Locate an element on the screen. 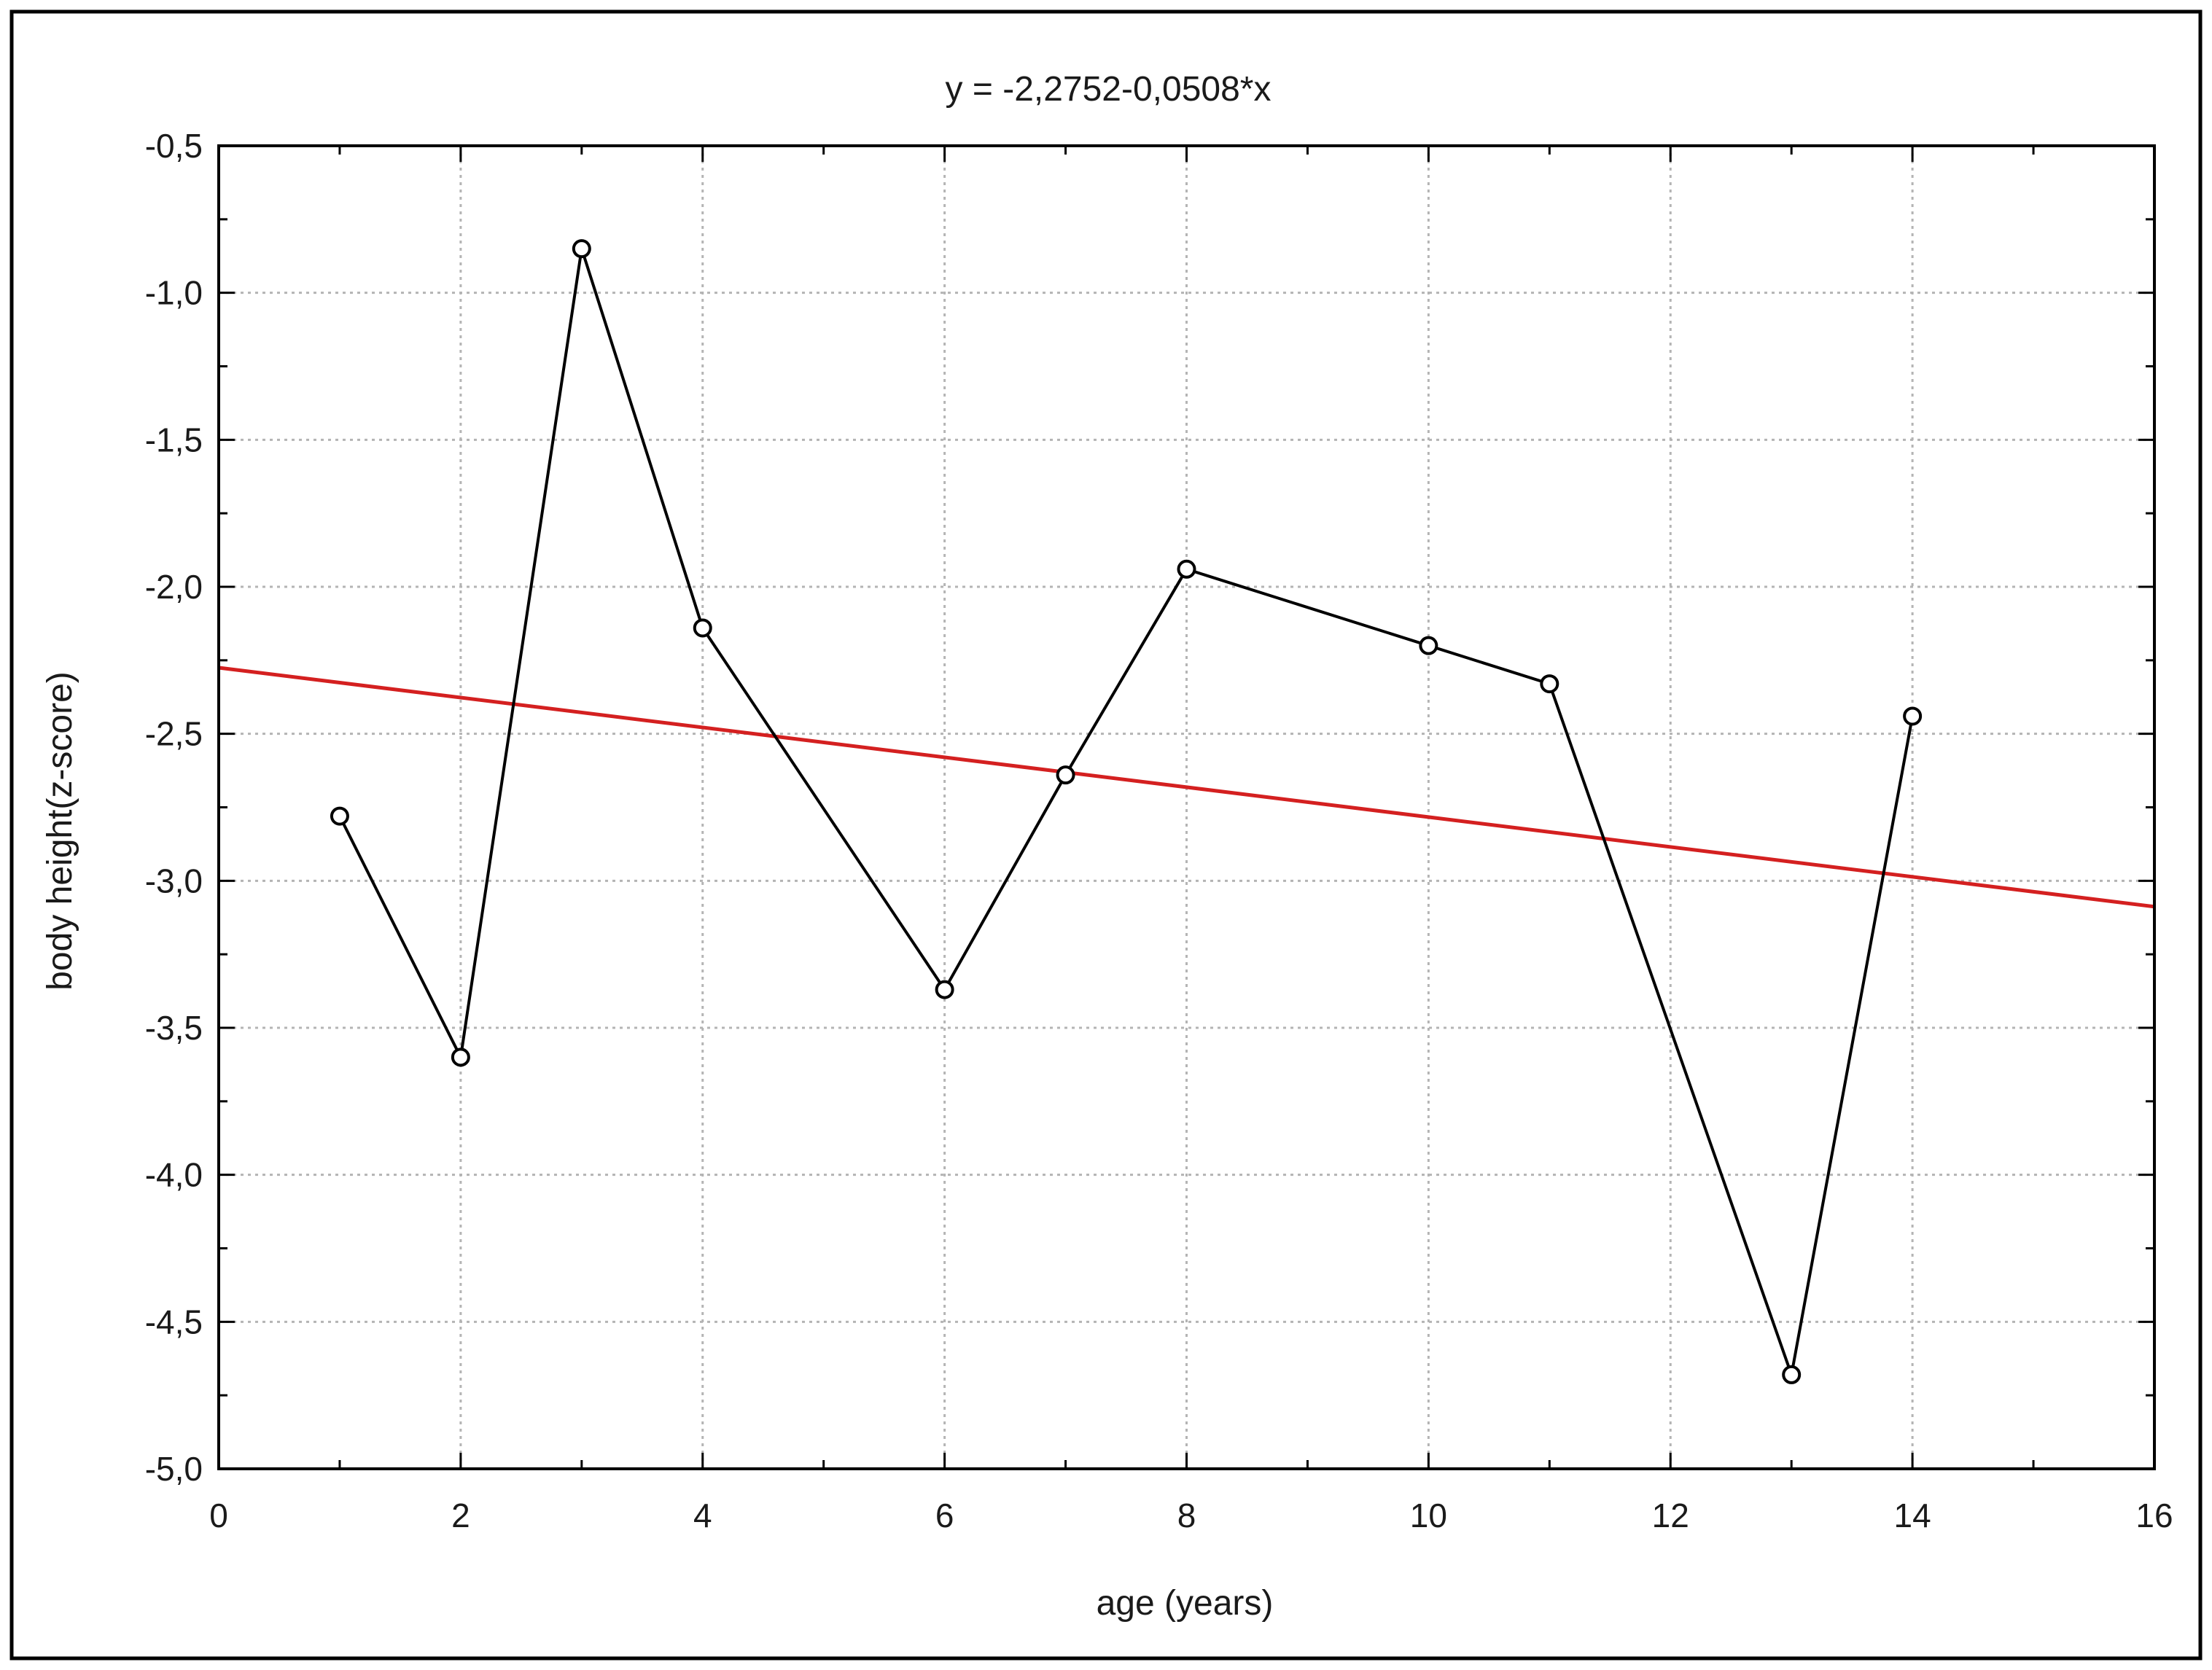 Image resolution: width=2212 pixels, height=1670 pixels. x-tick-label-2: 4 is located at coordinates (702, 1515).